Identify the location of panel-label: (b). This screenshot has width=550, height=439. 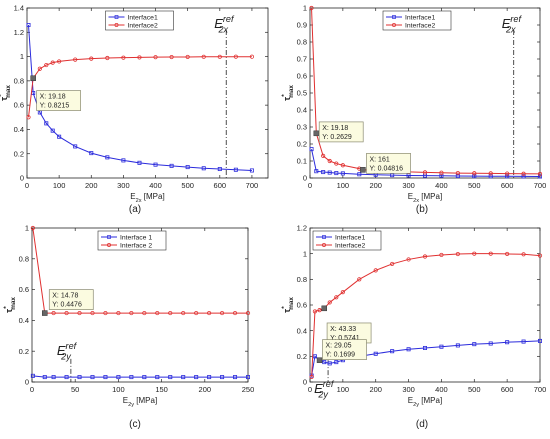
(422, 209).